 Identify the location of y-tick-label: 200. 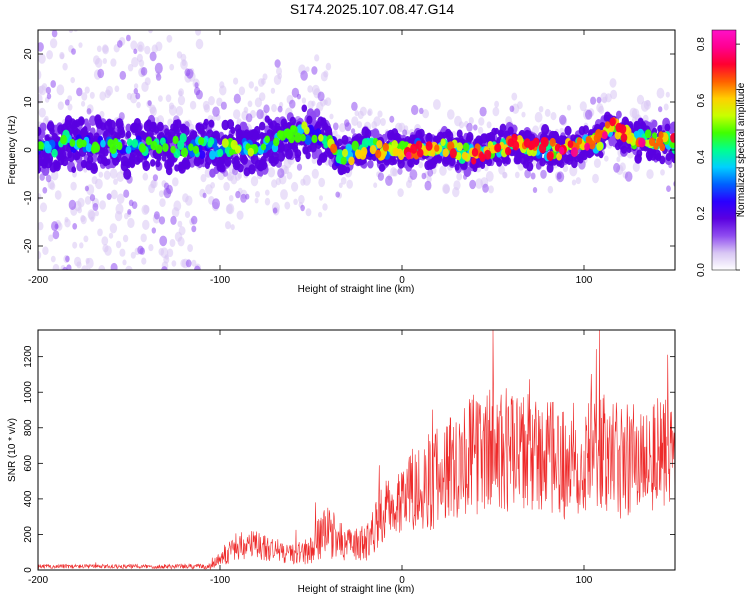
(28, 534).